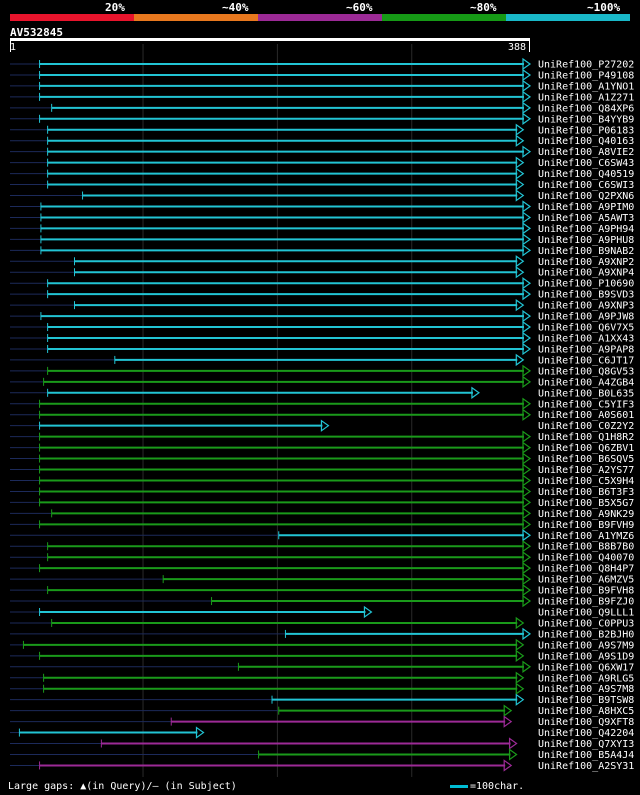  I want to click on ruler-end-tick, so click(529, 45).